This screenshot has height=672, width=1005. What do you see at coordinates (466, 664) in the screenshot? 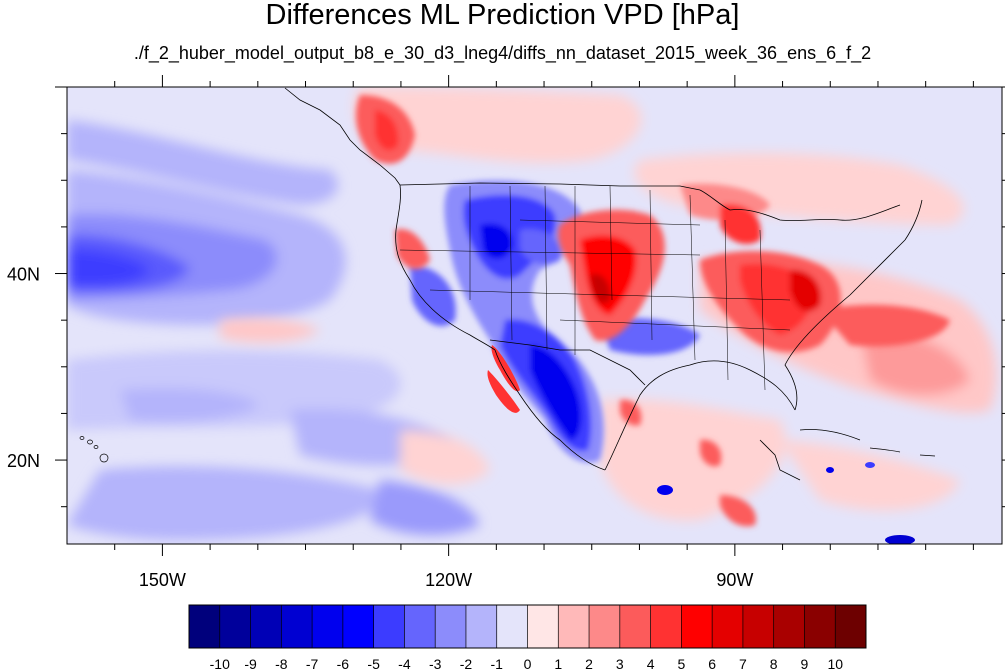
I see `colorbar-label: -2` at bounding box center [466, 664].